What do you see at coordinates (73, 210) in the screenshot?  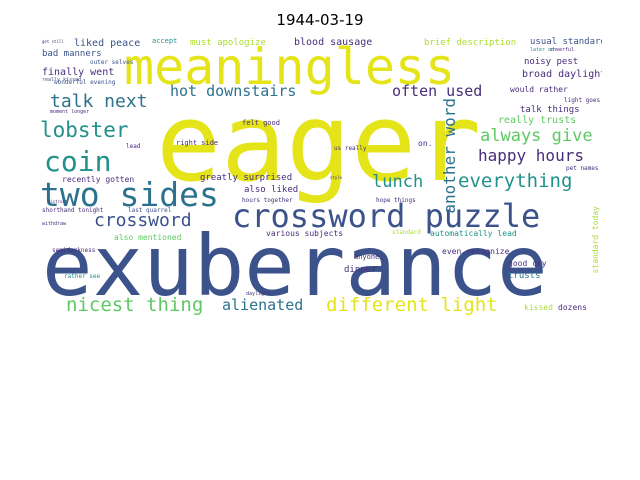 I see `word: shorthand tonight` at bounding box center [73, 210].